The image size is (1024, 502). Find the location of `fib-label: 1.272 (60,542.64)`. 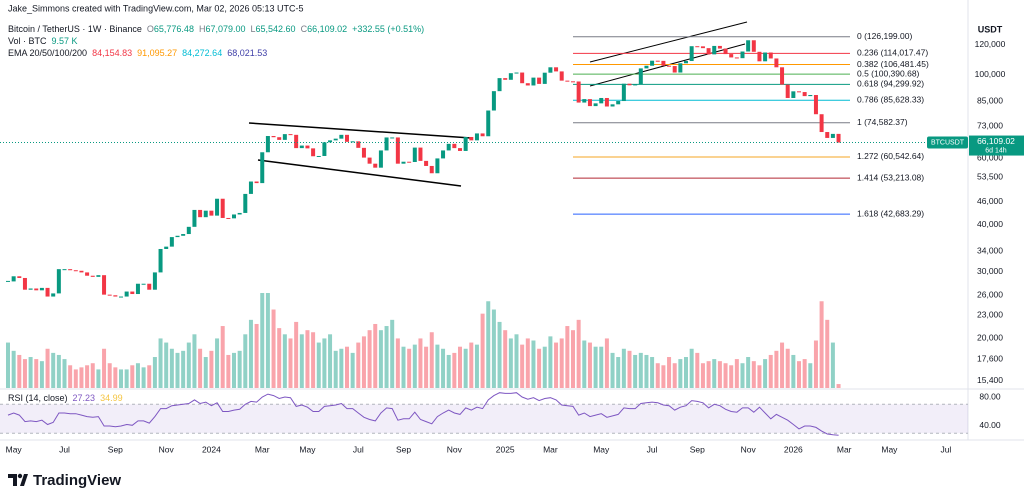

fib-label: 1.272 (60,542.64) is located at coordinates (890, 156).